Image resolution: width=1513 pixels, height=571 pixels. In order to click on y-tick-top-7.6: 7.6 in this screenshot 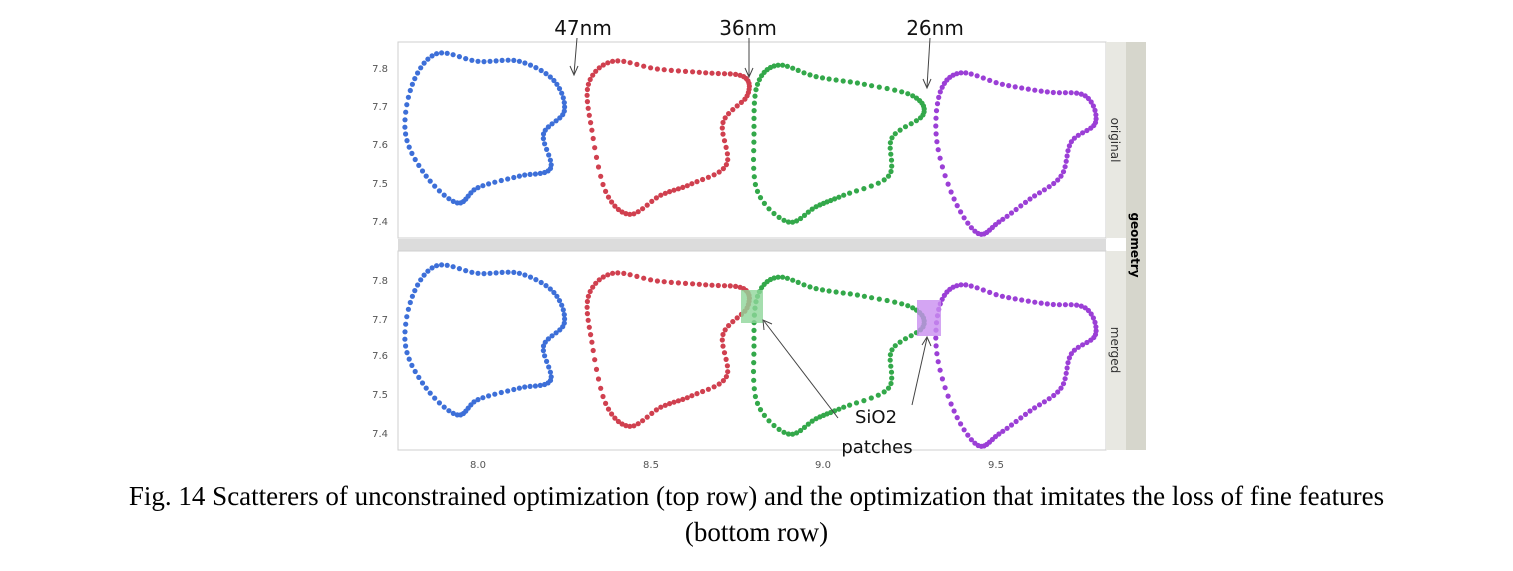, I will do `click(380, 145)`.